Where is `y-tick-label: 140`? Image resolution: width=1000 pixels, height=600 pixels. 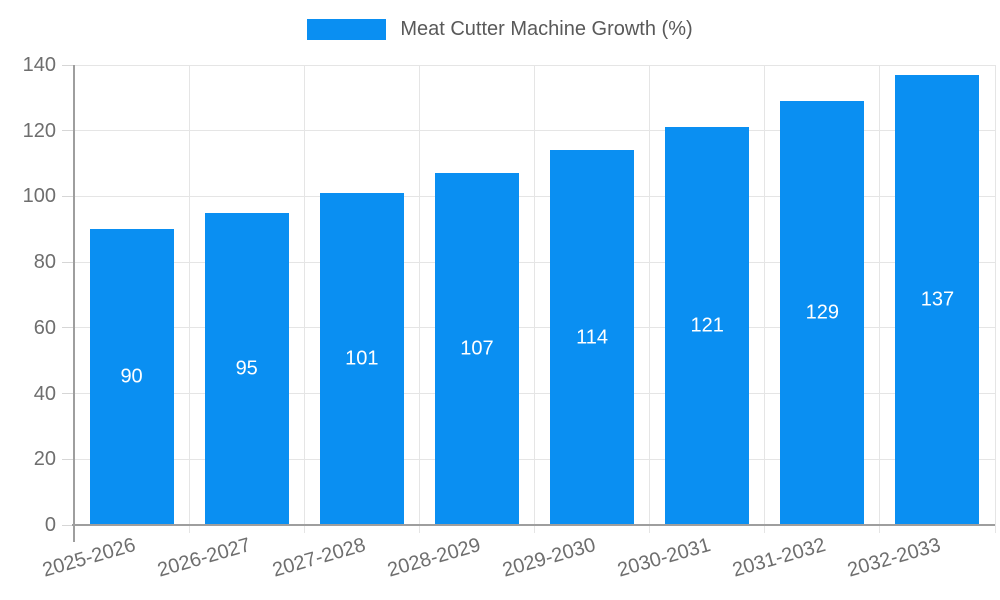 y-tick-label: 140 is located at coordinates (39, 65).